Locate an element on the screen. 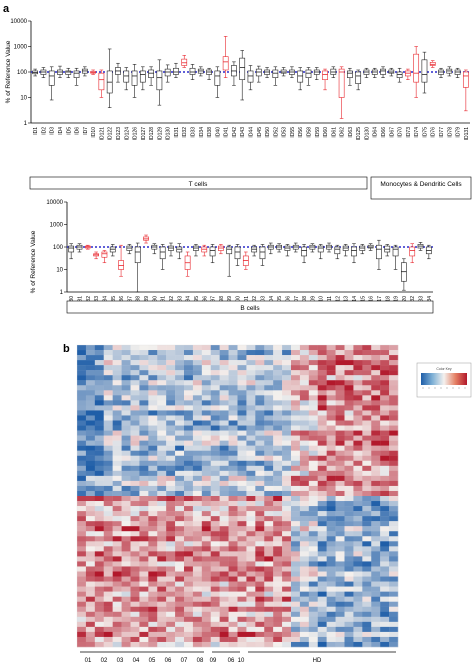 The image size is (474, 666). bot-box-ID91 is located at coordinates (162, 257).